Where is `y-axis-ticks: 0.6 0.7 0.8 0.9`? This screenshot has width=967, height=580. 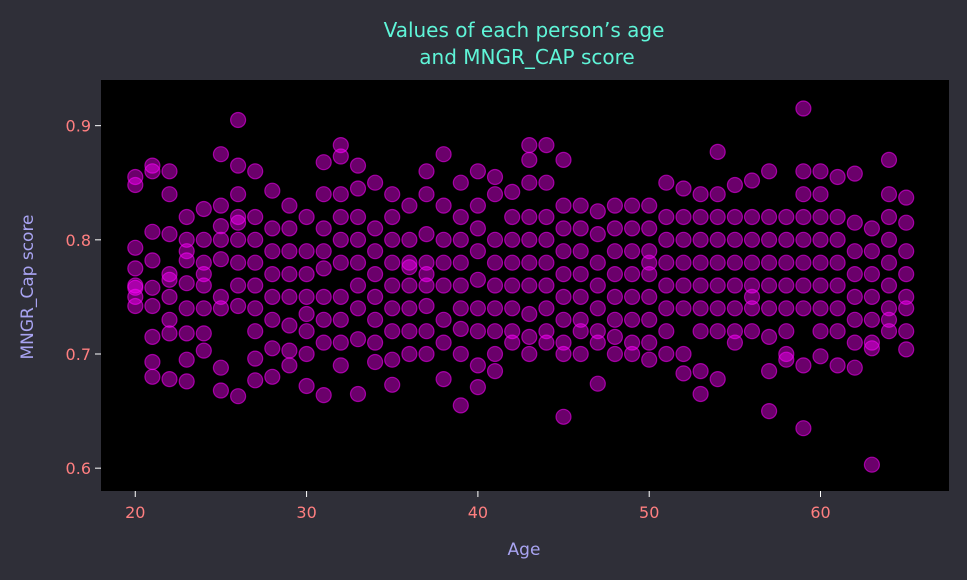 y-axis-ticks: 0.6 0.7 0.8 0.9 is located at coordinates (83, 297).